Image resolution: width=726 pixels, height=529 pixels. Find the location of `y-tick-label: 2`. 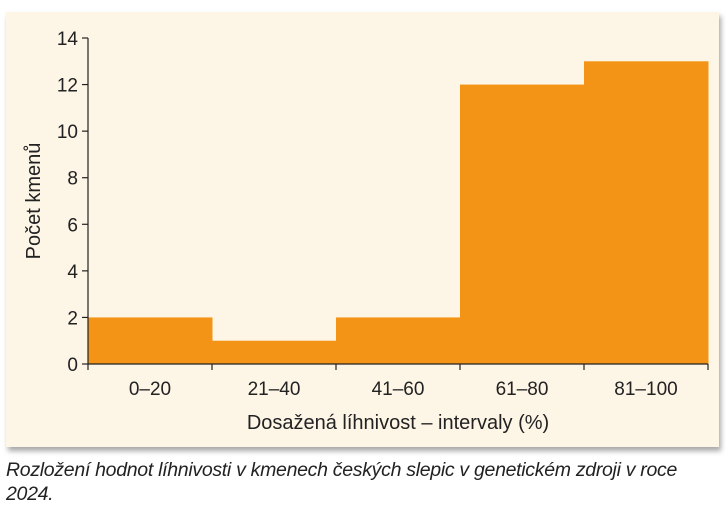

y-tick-label: 2 is located at coordinates (72, 318).